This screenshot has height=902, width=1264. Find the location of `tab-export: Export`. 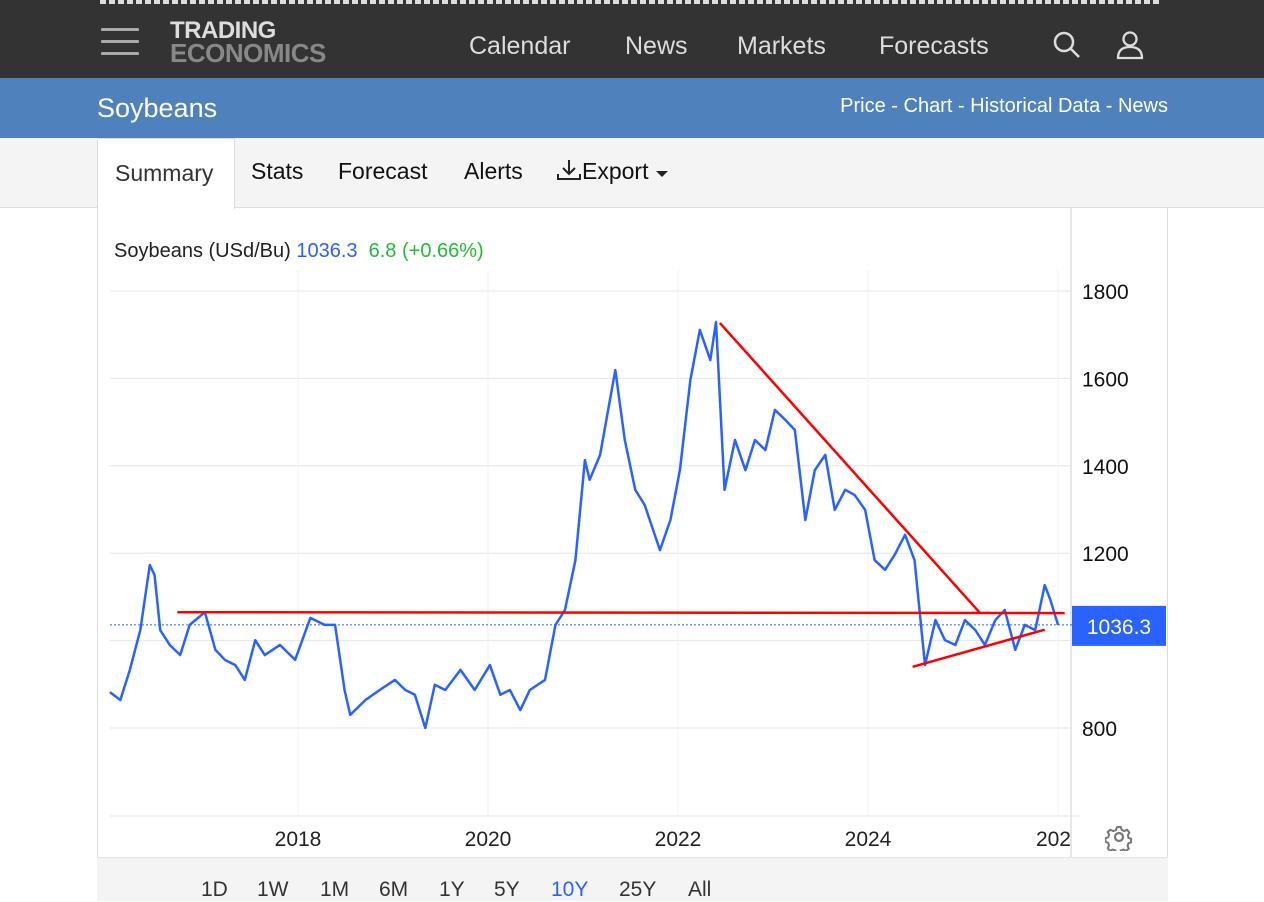

tab-export: Export is located at coordinates (612, 171).